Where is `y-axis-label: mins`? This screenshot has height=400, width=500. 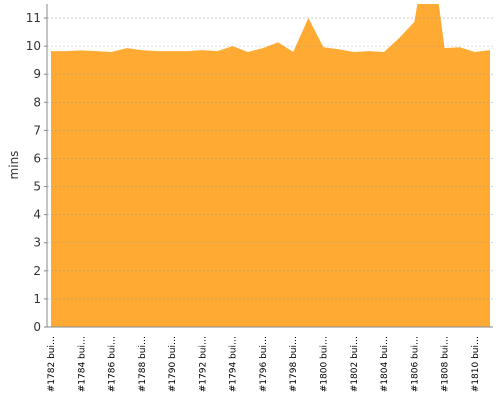 y-axis-label: mins is located at coordinates (14, 165).